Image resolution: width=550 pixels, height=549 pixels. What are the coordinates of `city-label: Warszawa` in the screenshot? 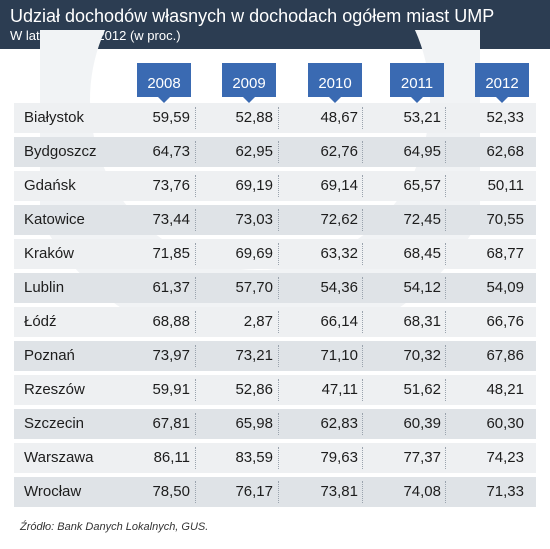 It's located at (59, 457).